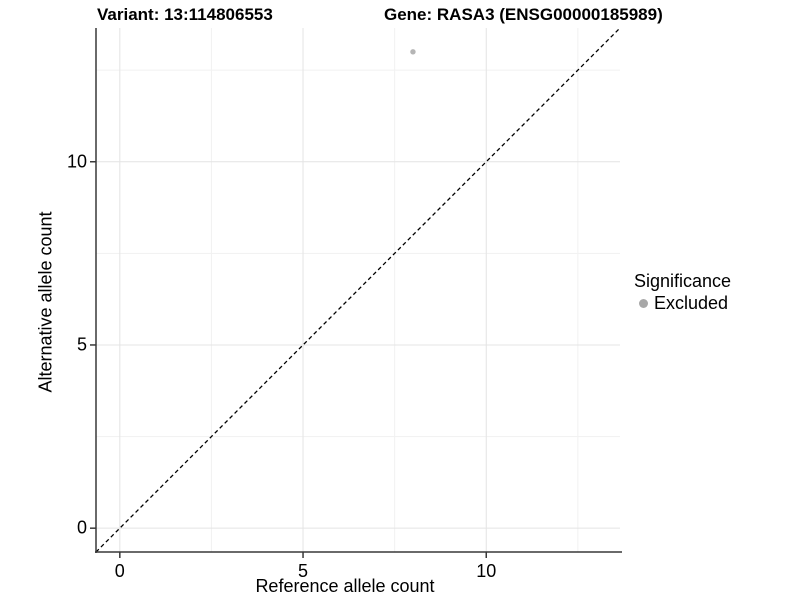 The height and width of the screenshot is (600, 800). What do you see at coordinates (76, 161) in the screenshot?
I see `y-tick-label: 10` at bounding box center [76, 161].